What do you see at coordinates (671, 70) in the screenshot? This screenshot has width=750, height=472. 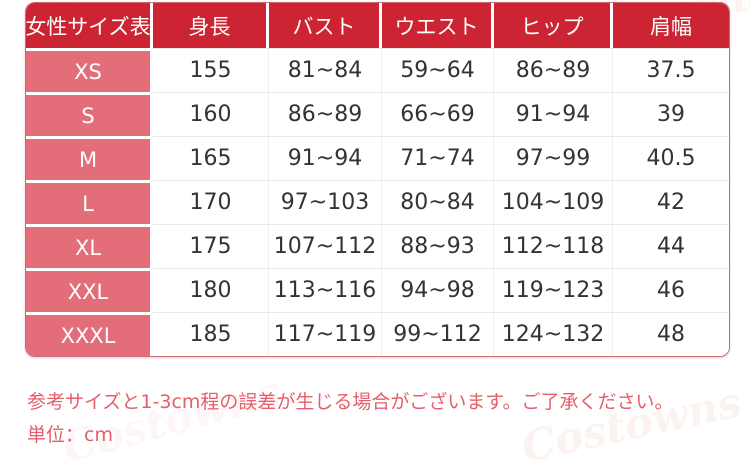 I see `table-cell-xs-shoulder: 37.5` at bounding box center [671, 70].